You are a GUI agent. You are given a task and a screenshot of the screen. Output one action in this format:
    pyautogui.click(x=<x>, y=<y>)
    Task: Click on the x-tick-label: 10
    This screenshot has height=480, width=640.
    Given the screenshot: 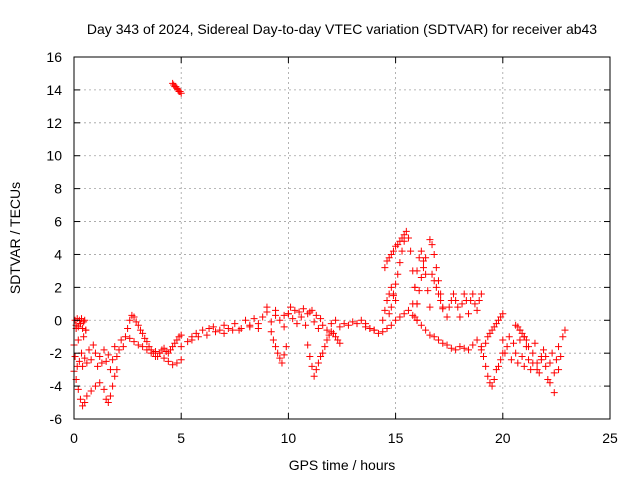 What is the action you would take?
    pyautogui.click(x=289, y=438)
    